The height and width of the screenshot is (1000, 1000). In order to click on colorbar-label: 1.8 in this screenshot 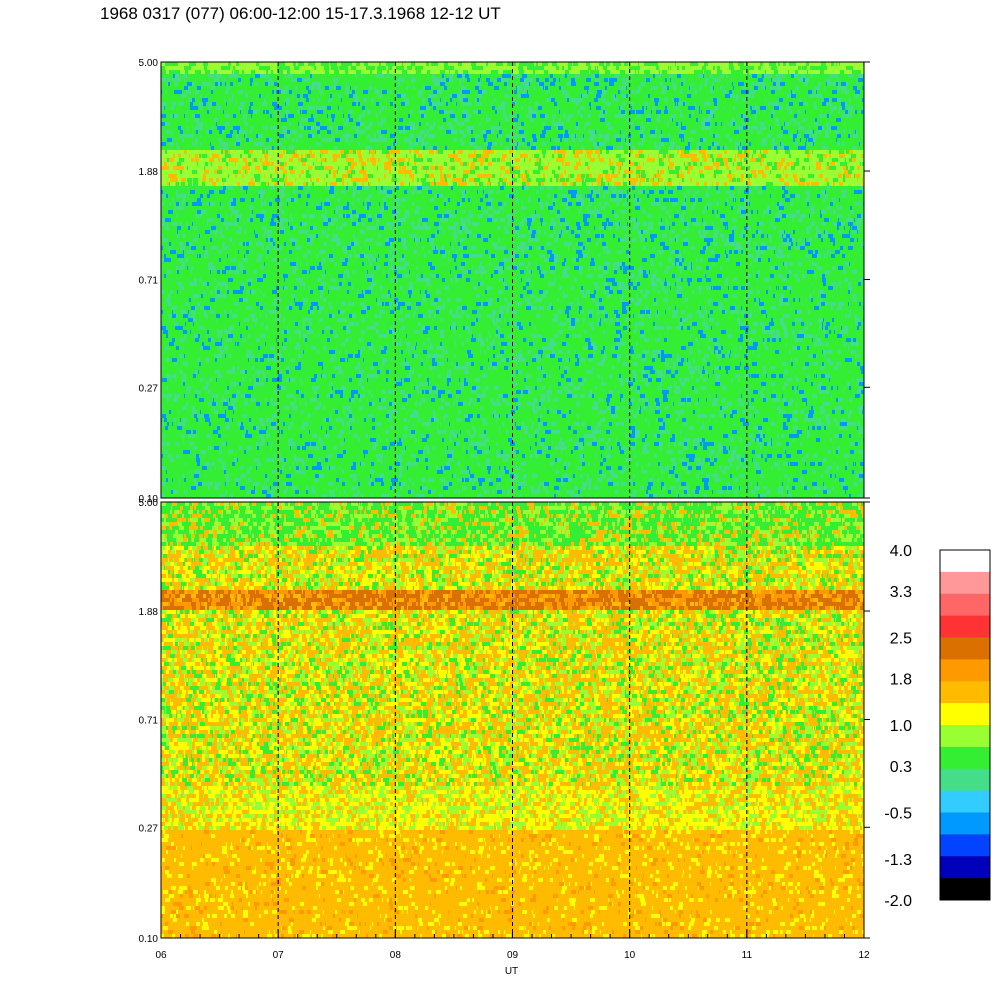, I will do `click(901, 679)`.